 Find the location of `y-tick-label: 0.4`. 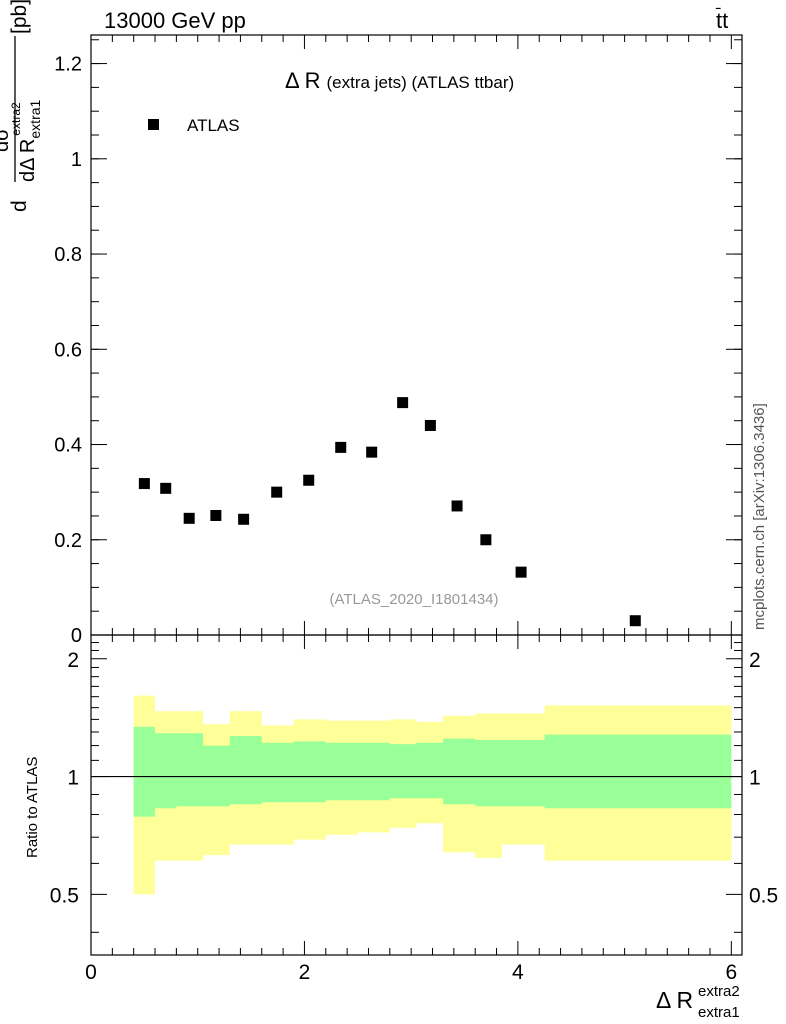

y-tick-label: 0.4 is located at coordinates (68, 446).